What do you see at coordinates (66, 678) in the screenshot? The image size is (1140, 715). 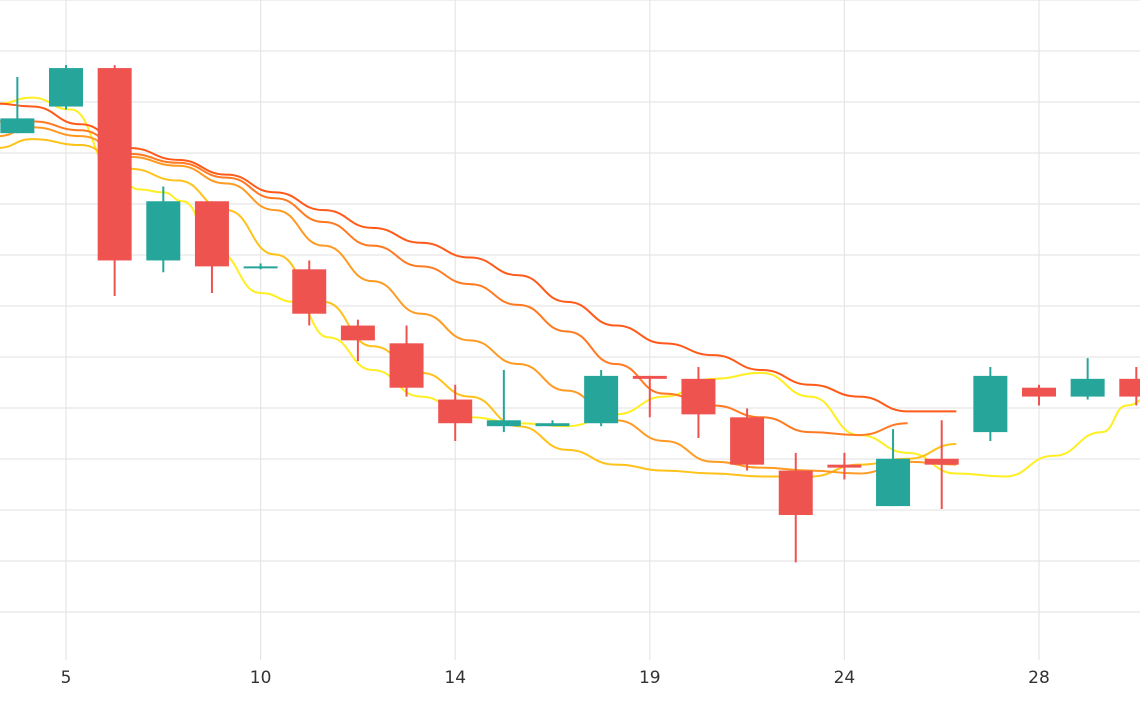 I see `x-tick-label: 5` at bounding box center [66, 678].